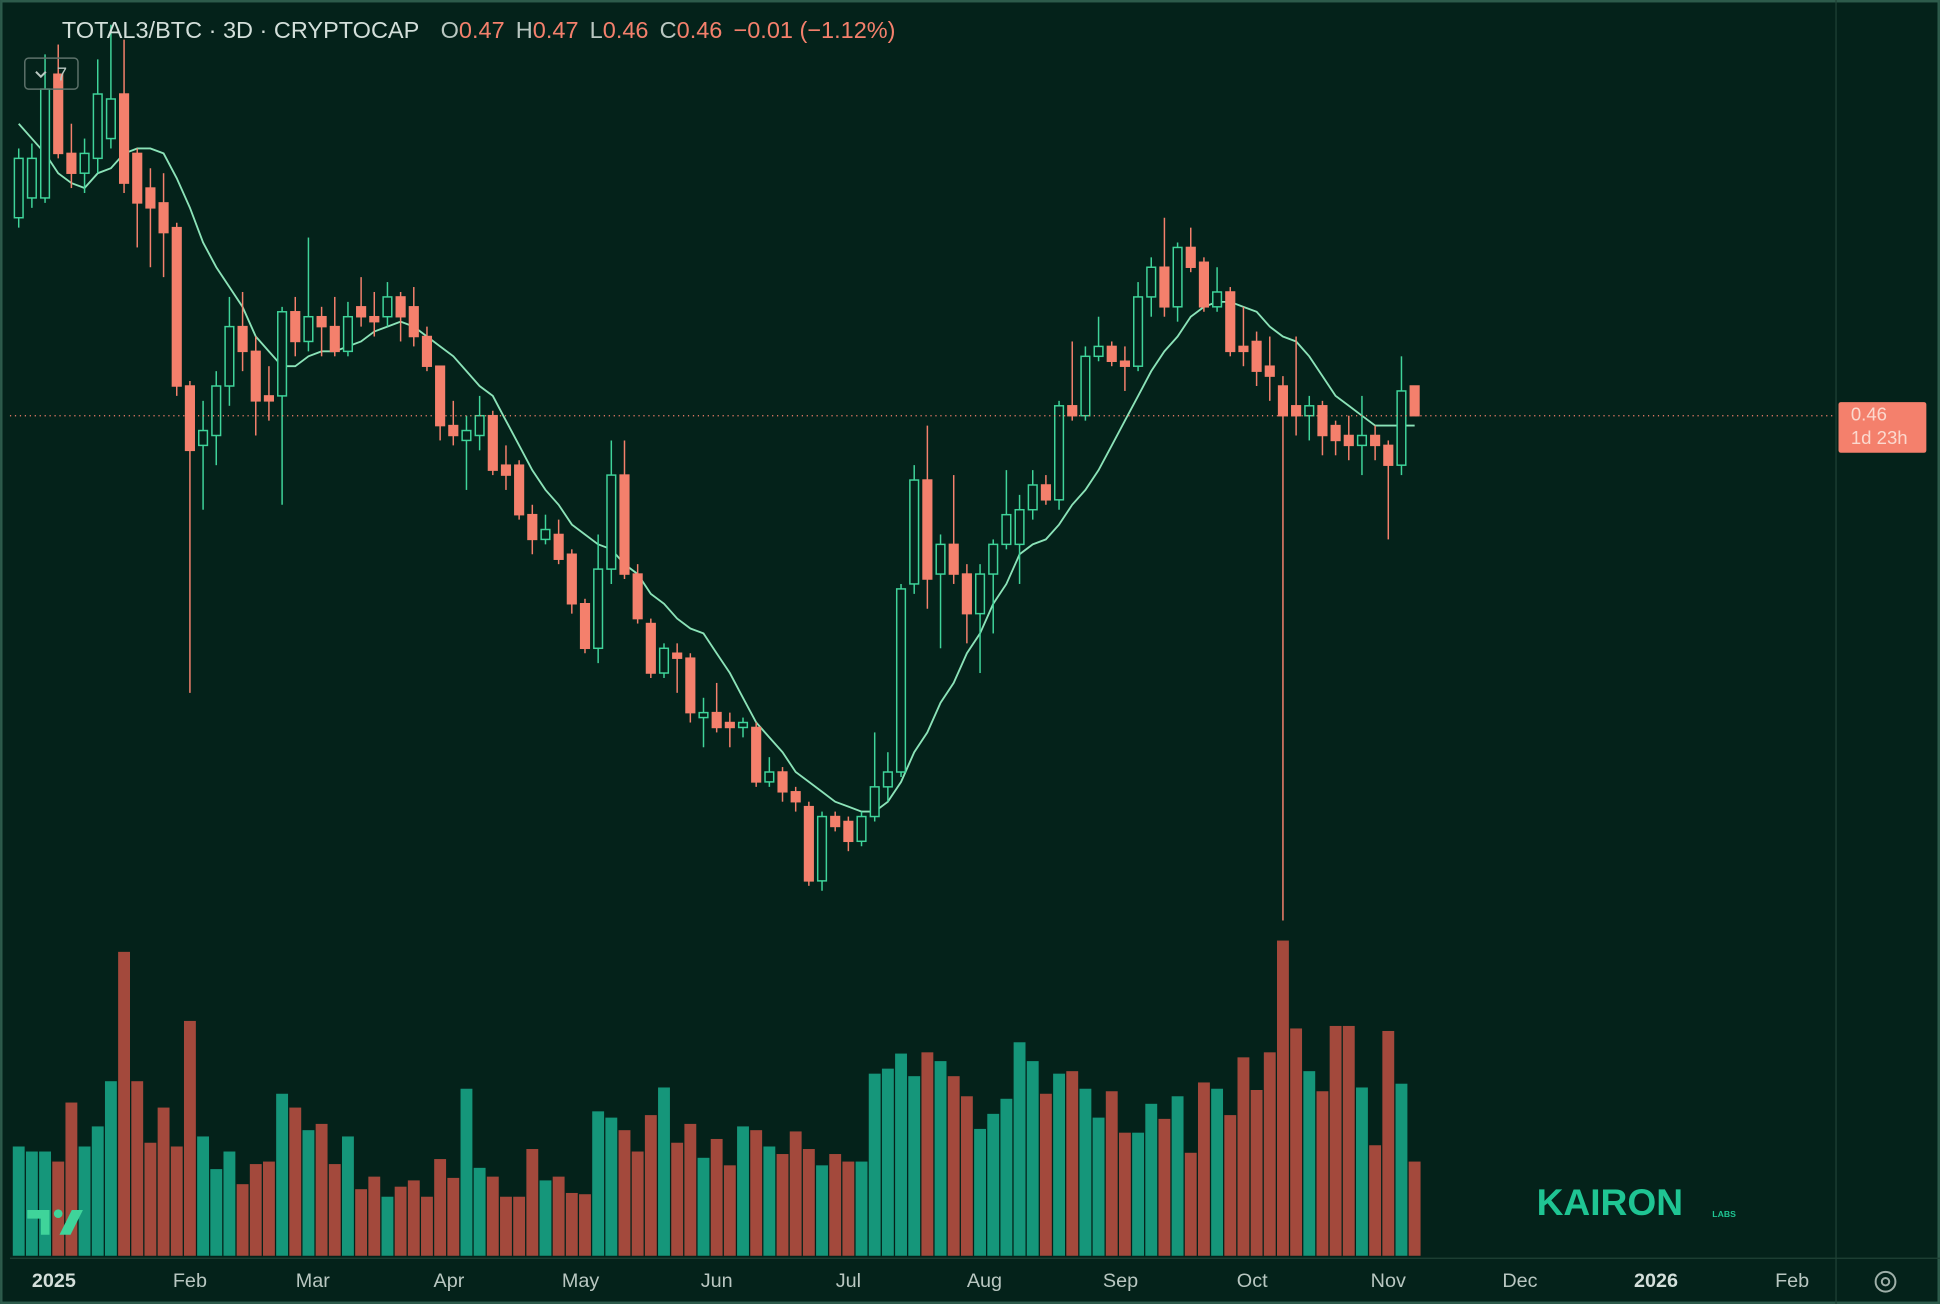  Describe the element at coordinates (984, 1281) in the screenshot. I see `x-tick-label: Aug` at that location.